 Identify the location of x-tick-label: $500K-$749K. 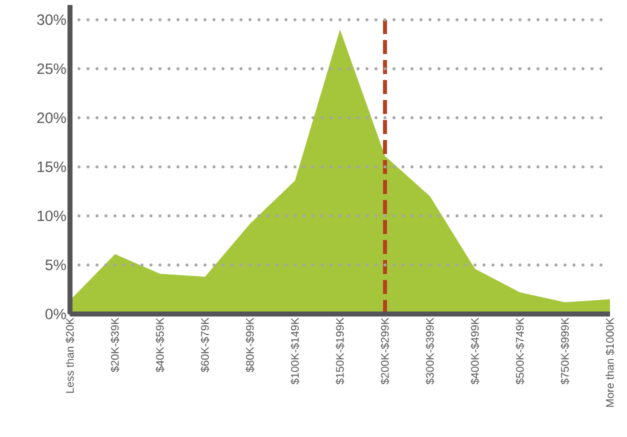
(520, 351).